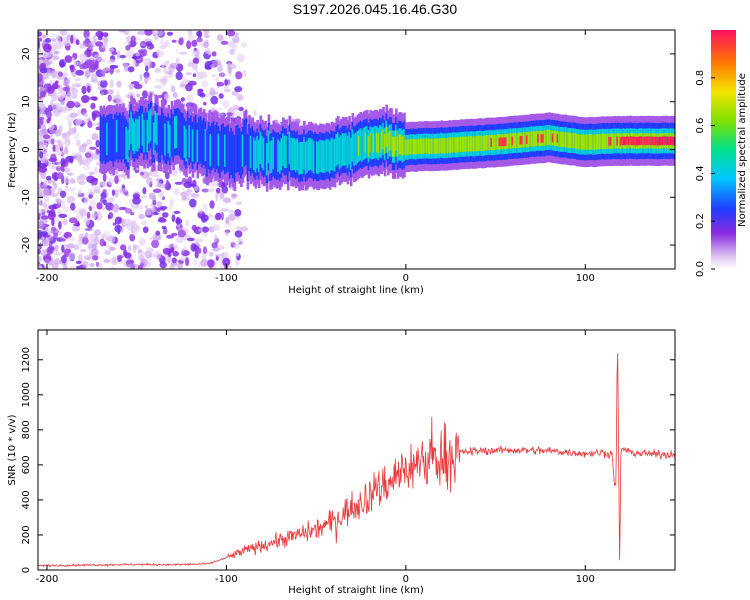  I want to click on colorbar-label: Normalized spectral amplitude, so click(742, 150).